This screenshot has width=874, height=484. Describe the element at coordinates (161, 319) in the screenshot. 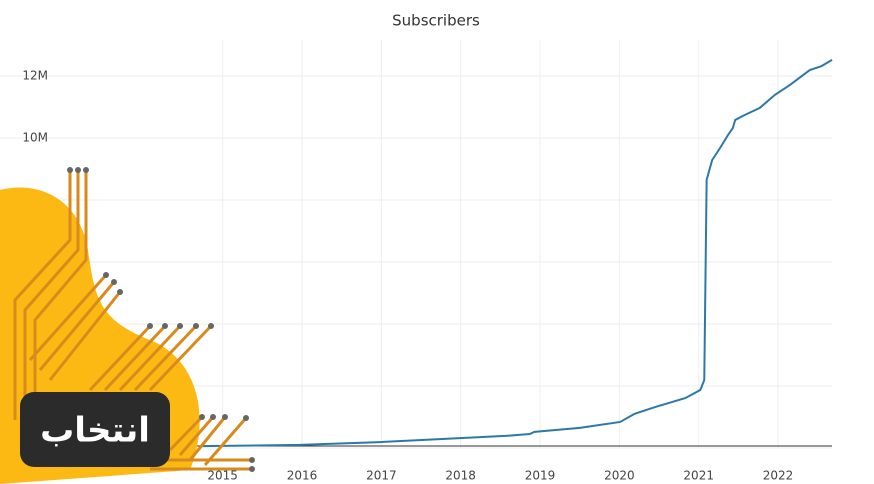

I see `logo-dots` at that location.